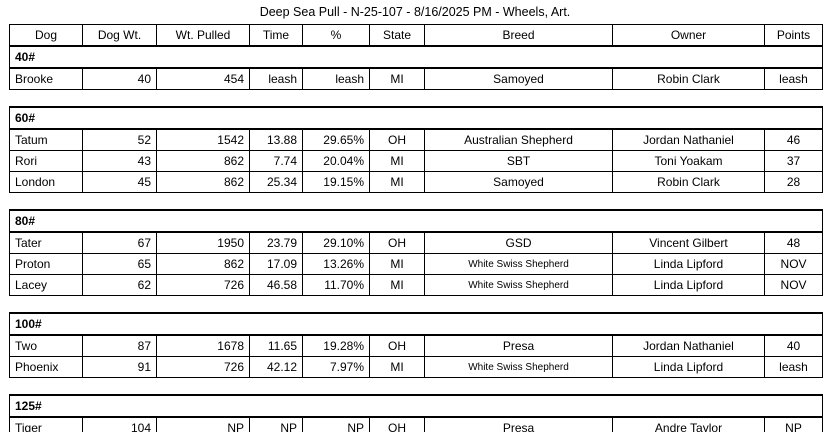  I want to click on cell-dog: Two, so click(46, 345).